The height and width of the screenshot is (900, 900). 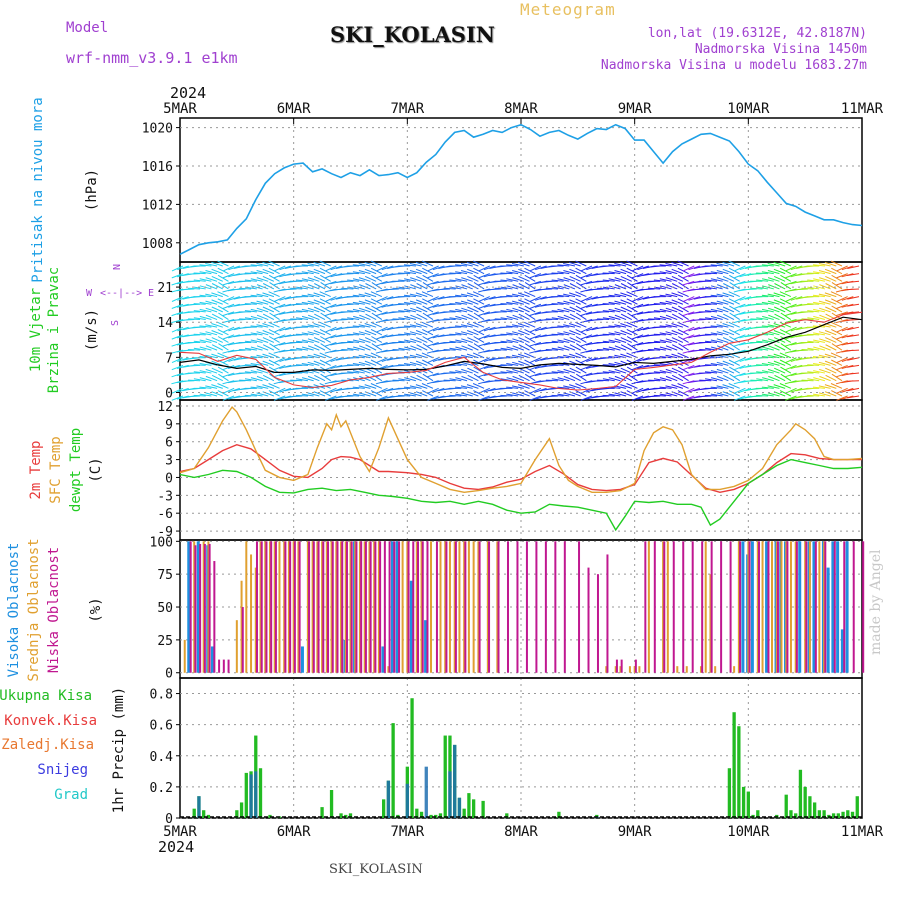 I want to click on cloud-ylabel-1: Visoka Oblacnost, so click(x=14, y=610).